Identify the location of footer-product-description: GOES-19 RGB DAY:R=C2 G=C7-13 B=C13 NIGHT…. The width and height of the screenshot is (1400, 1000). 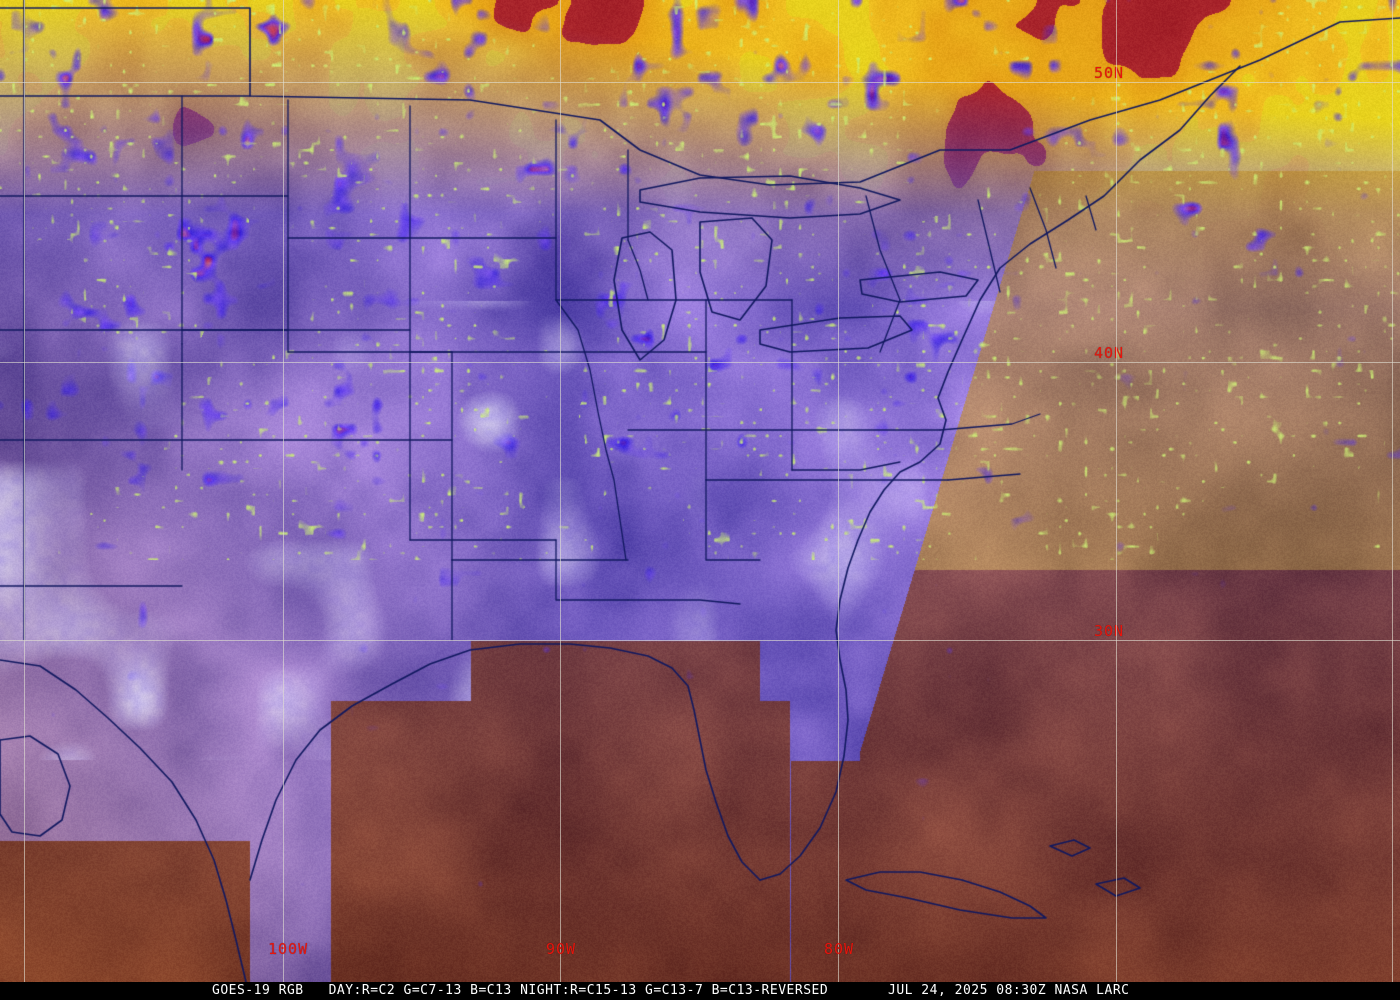
(520, 990).